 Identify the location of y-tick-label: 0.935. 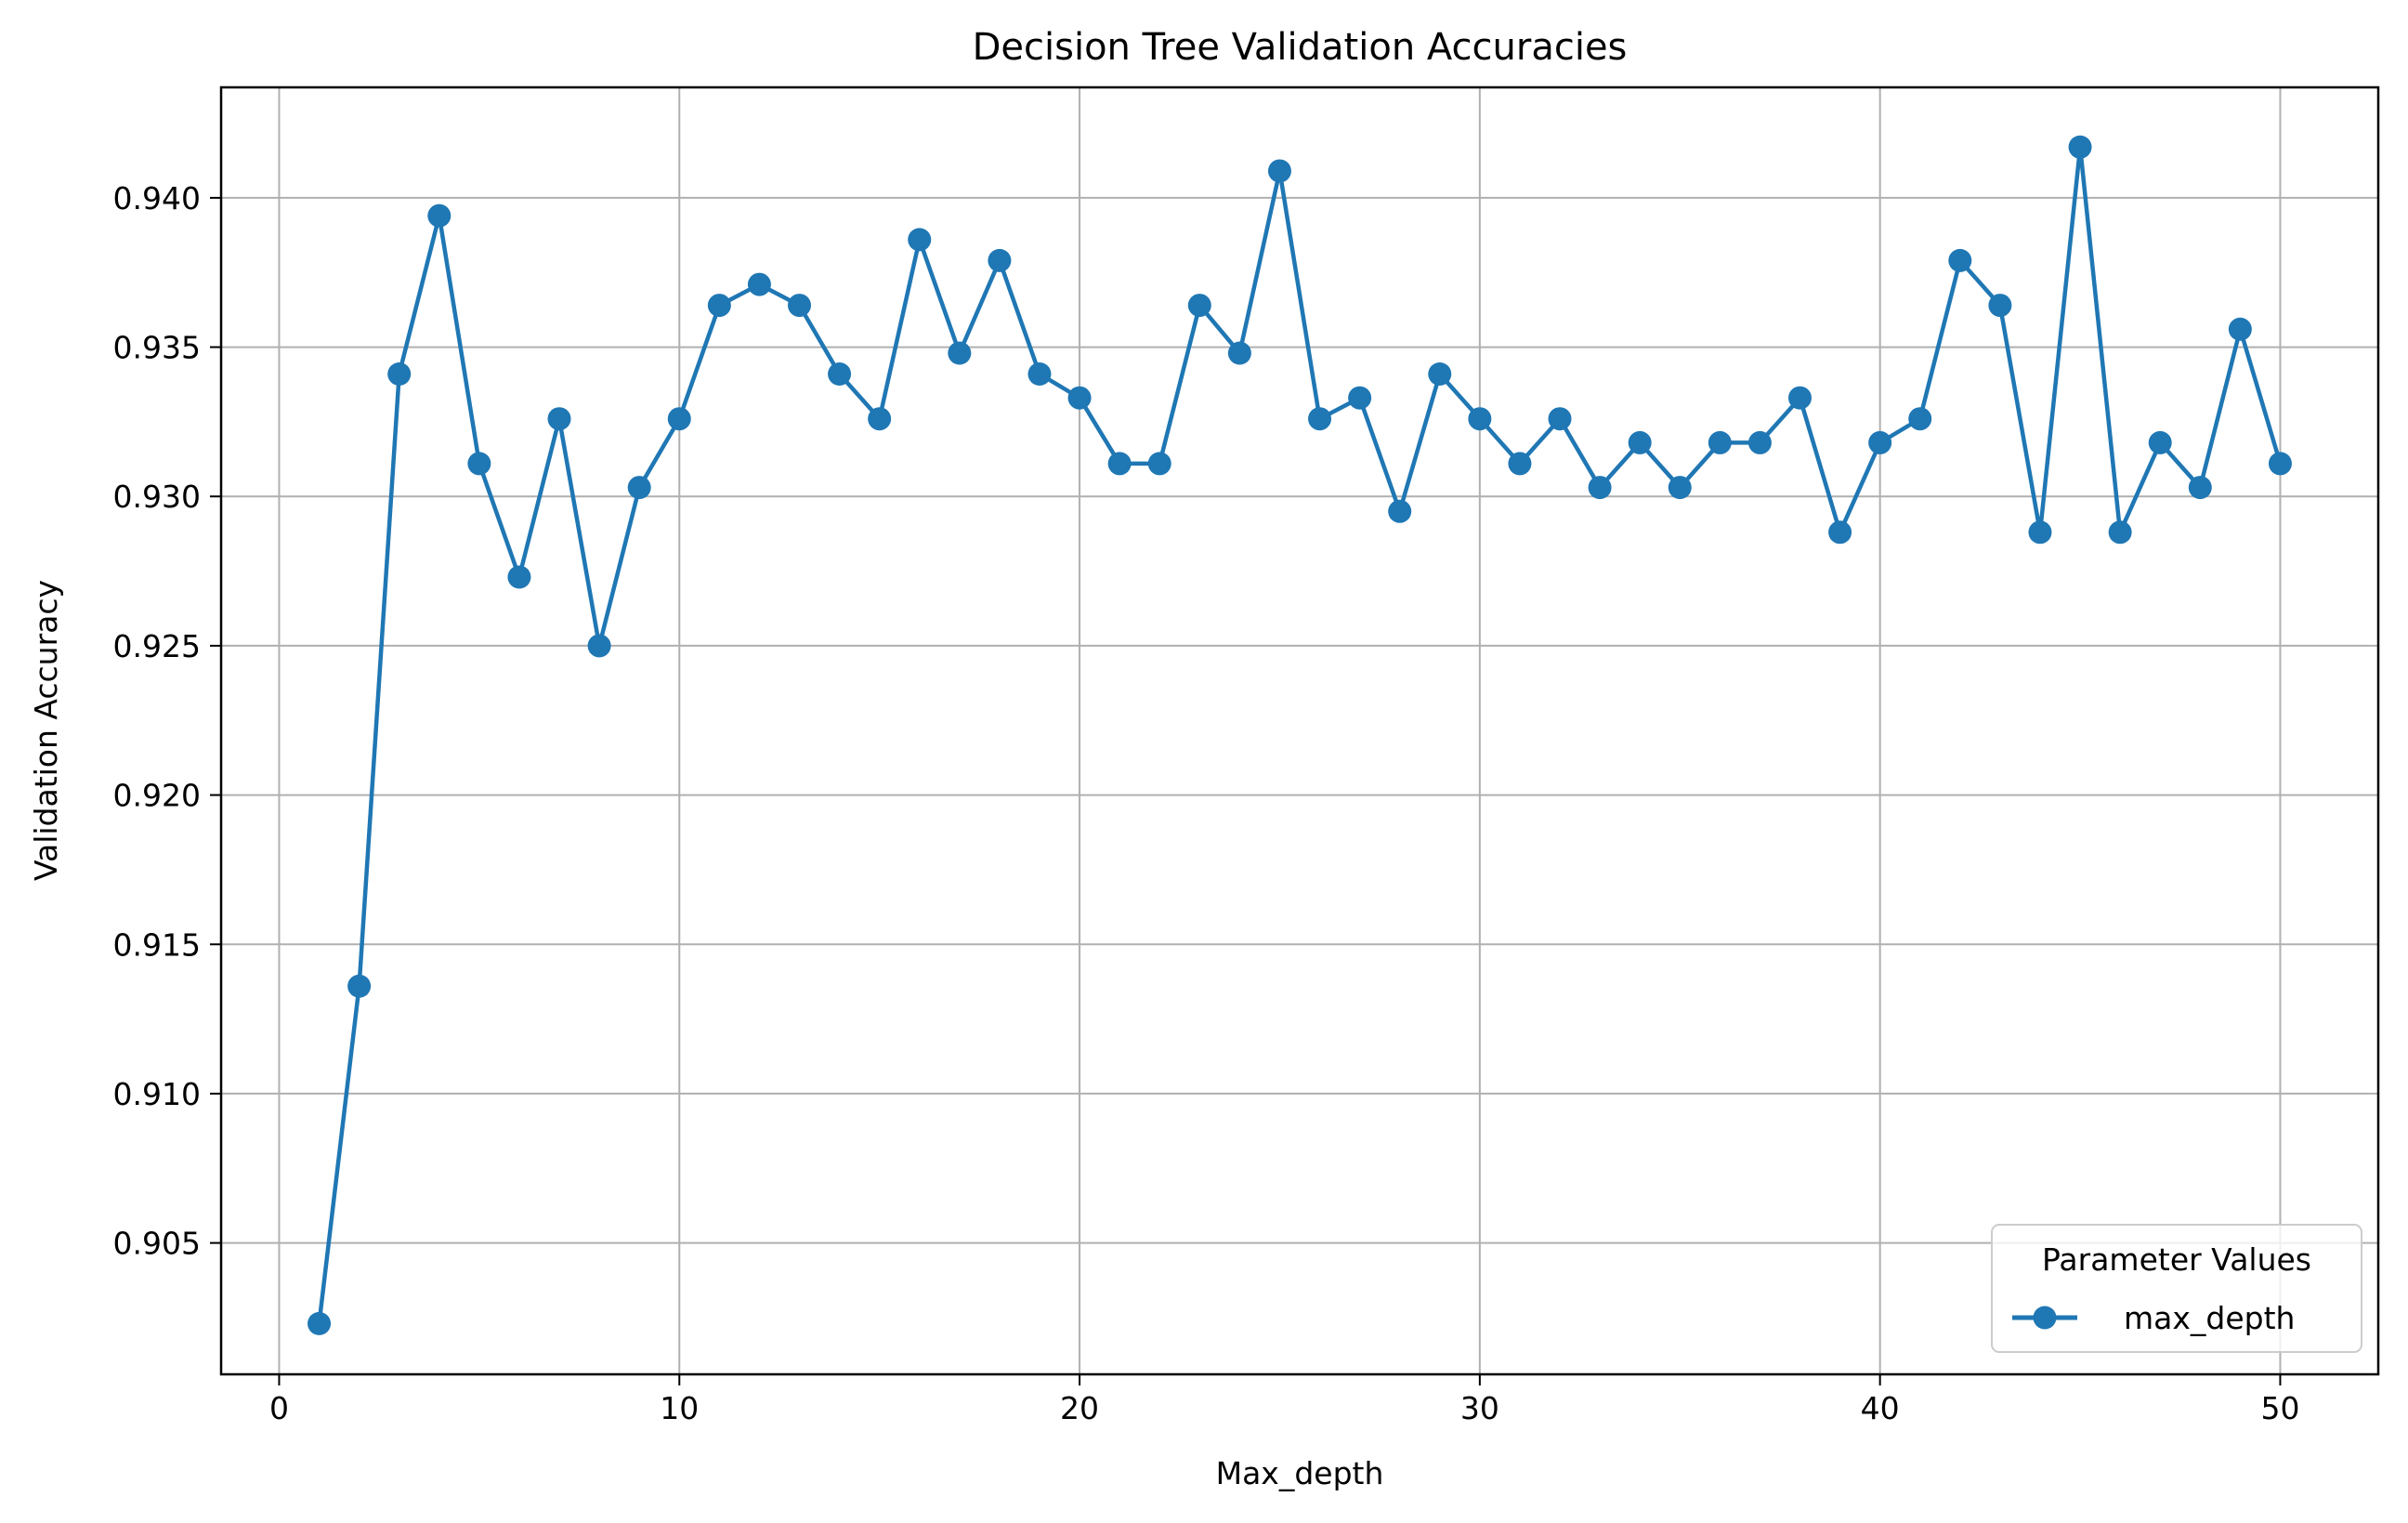
(157, 348).